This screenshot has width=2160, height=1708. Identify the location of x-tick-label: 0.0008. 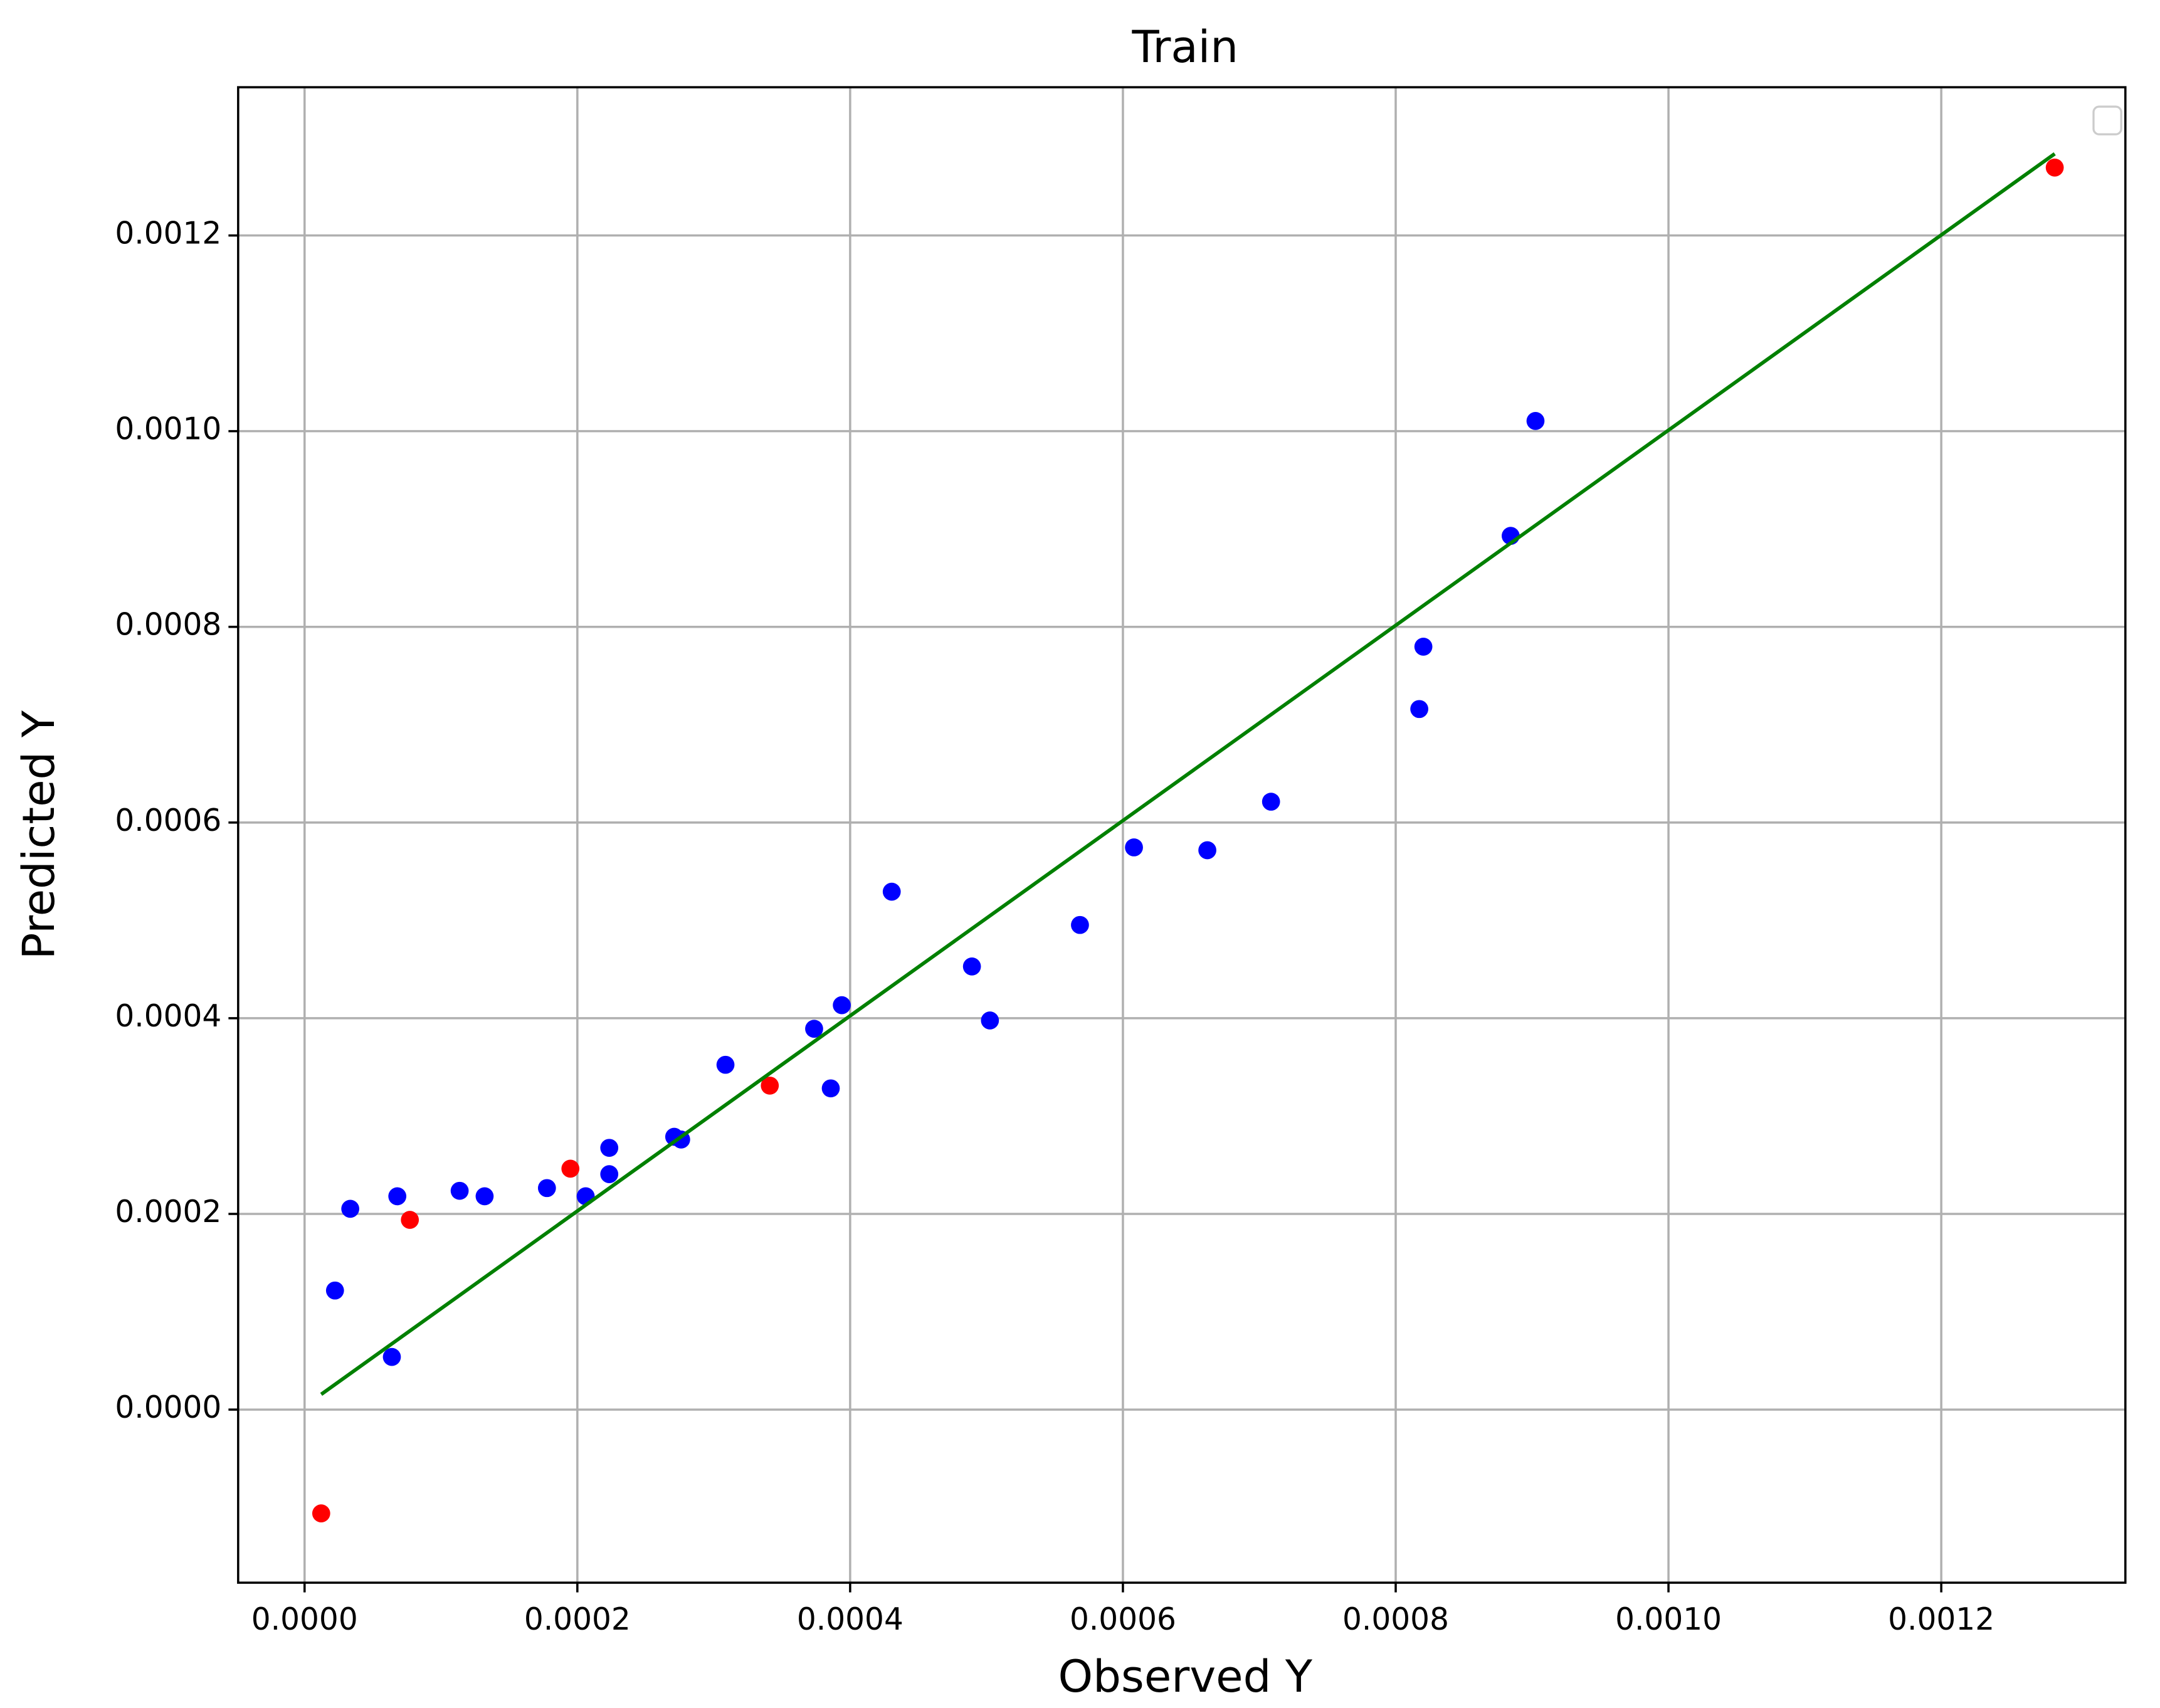
(1395, 1619).